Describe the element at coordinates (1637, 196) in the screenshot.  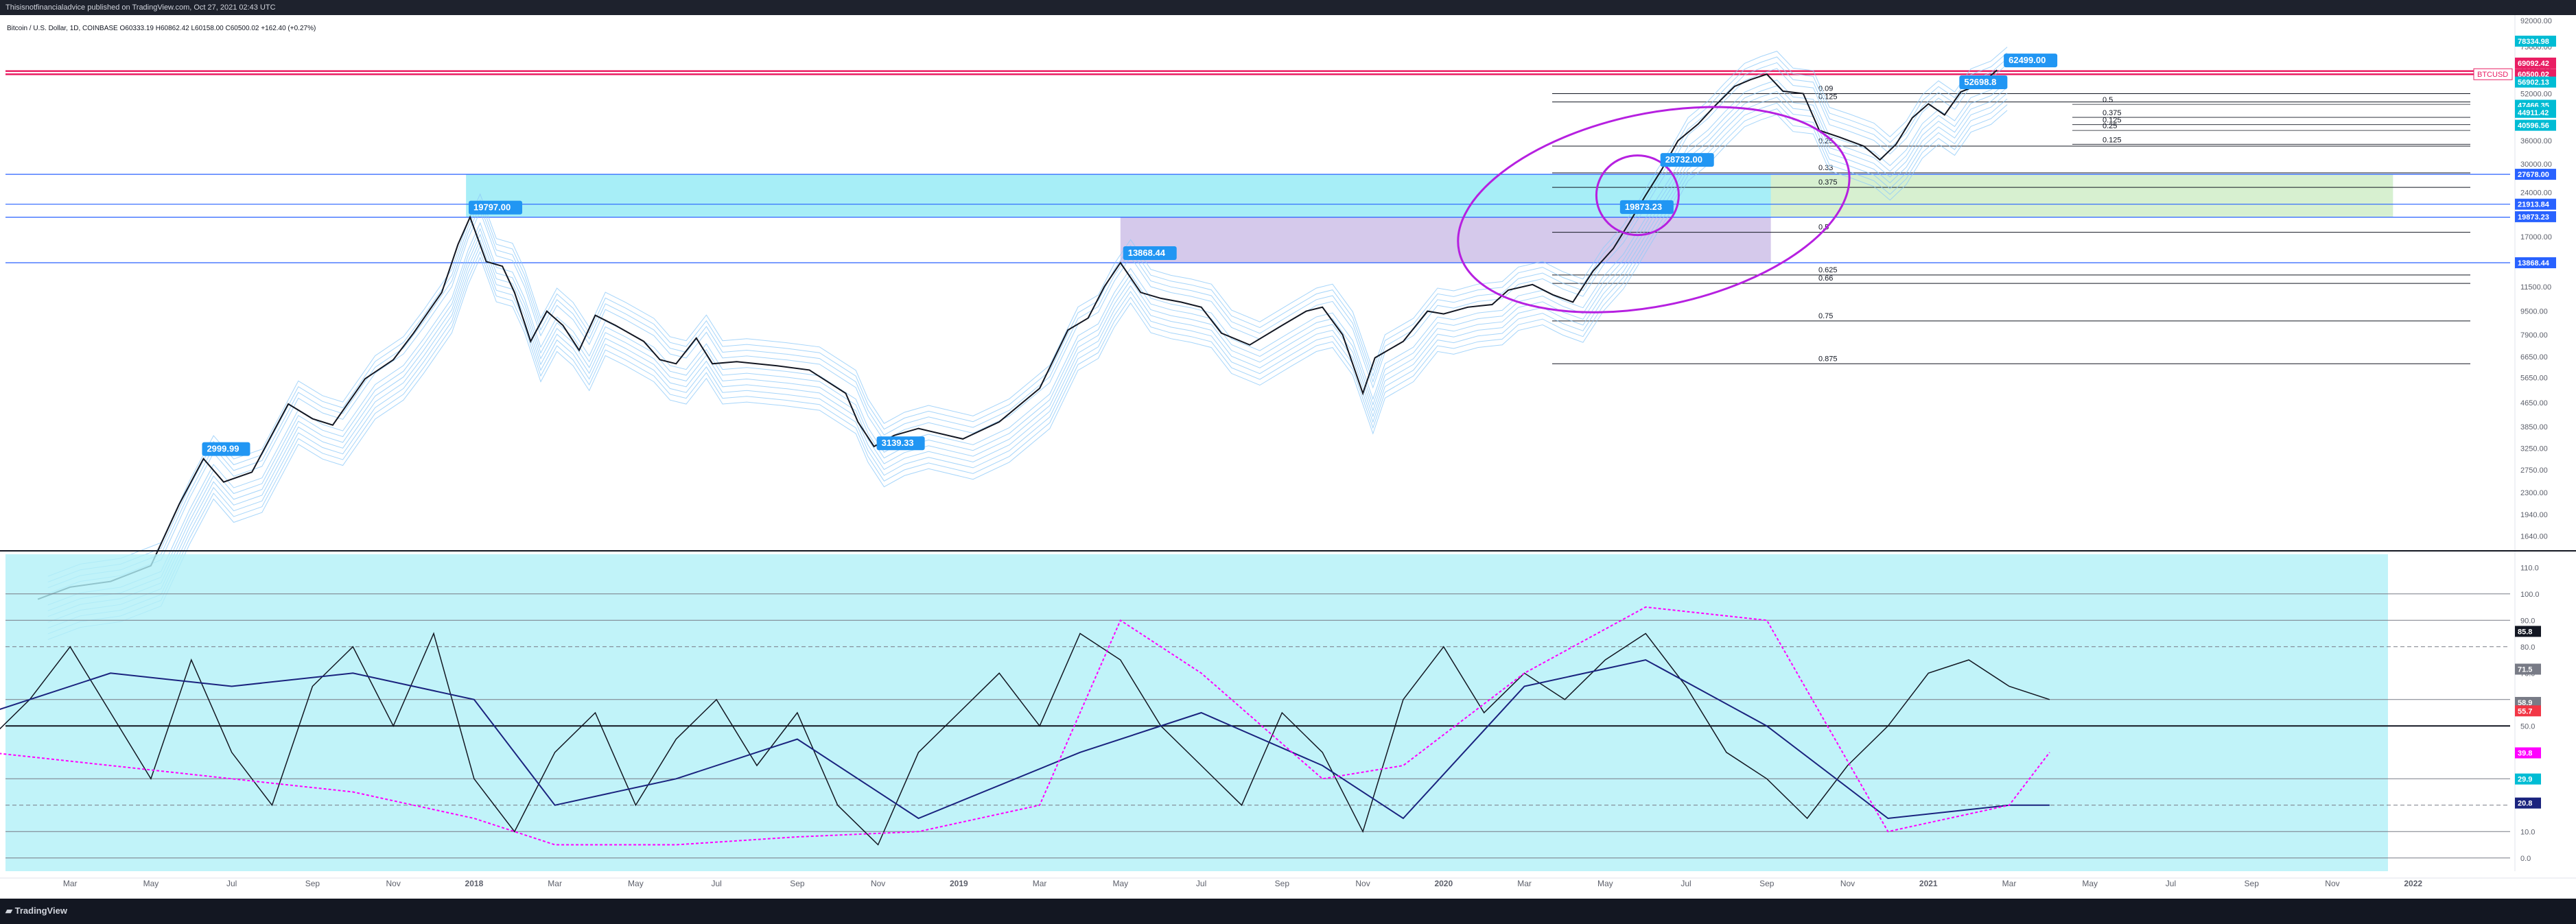
I see `circle-annotation` at that location.